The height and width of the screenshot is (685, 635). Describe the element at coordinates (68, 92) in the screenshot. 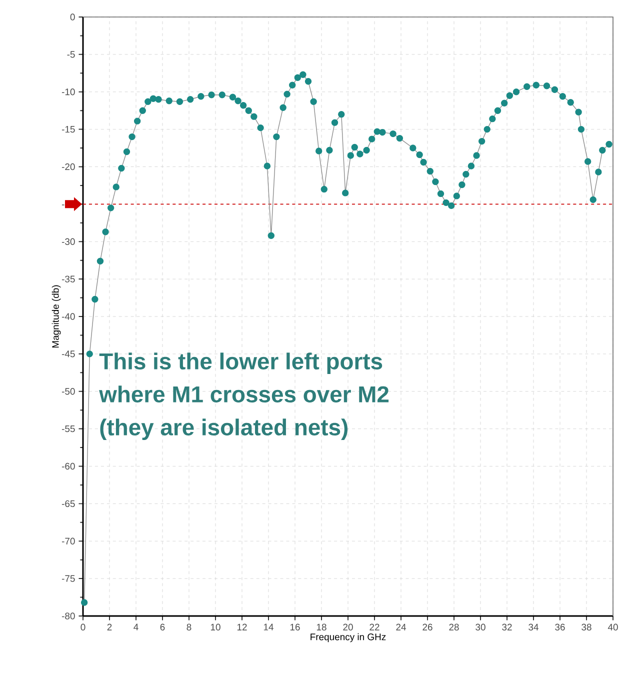

I see `y-tick-label: -10` at that location.